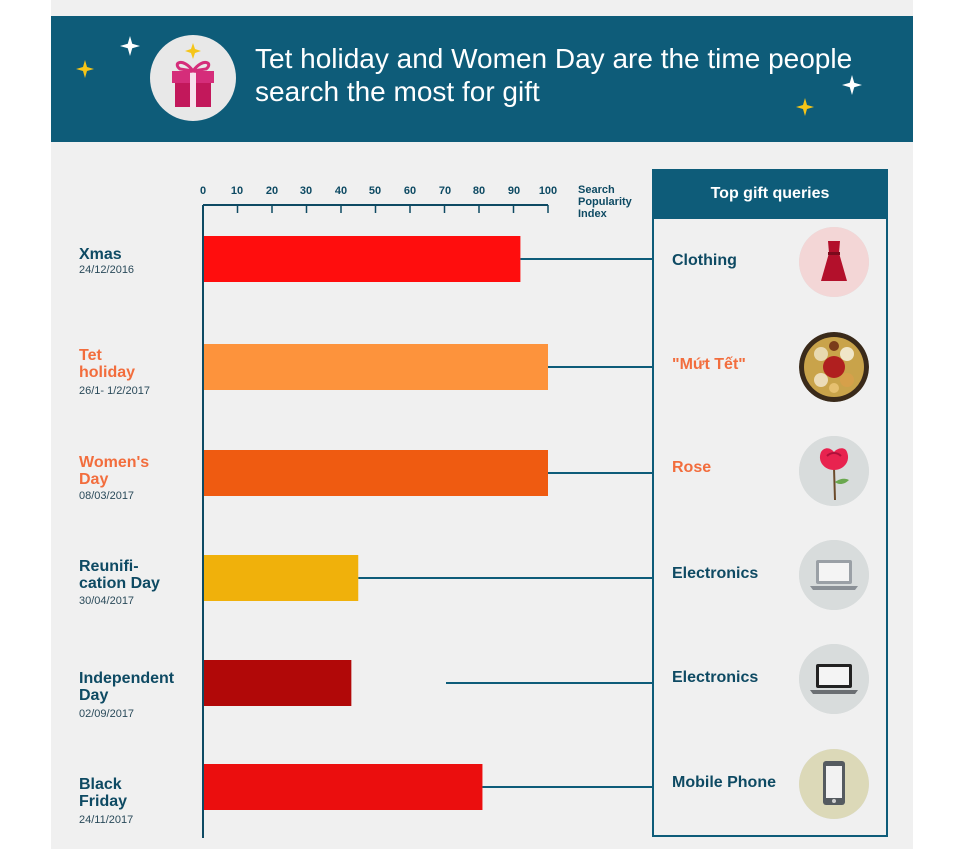  I want to click on category-label-tet: Tet holiday, so click(107, 364).